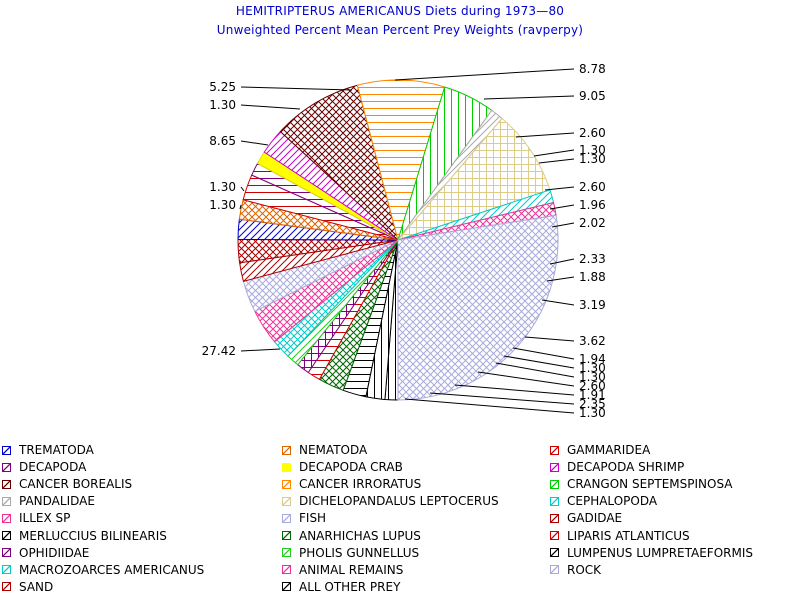 This screenshot has width=800, height=600. What do you see at coordinates (592, 96) in the screenshot?
I see `slice-value-label: 9.05` at bounding box center [592, 96].